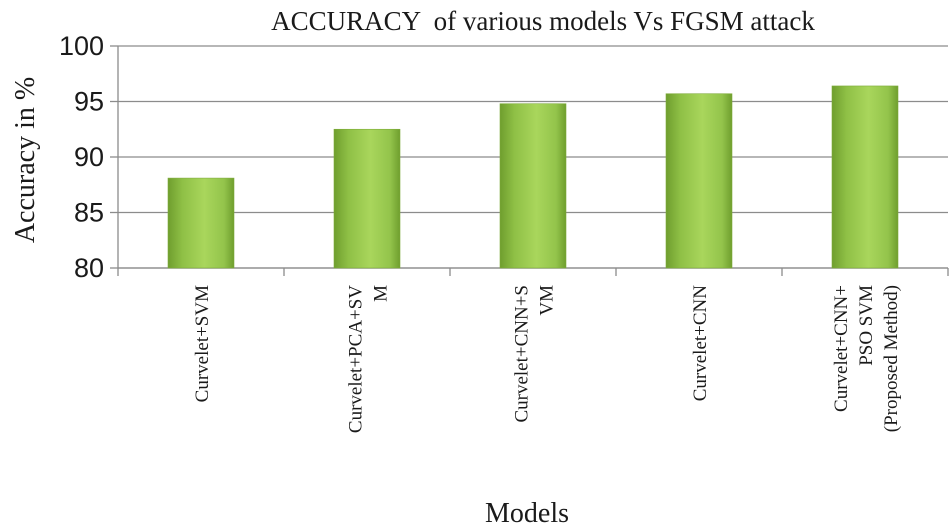 The height and width of the screenshot is (530, 950). I want to click on x-tick-label: Curvelet+SVM, so click(202, 343).